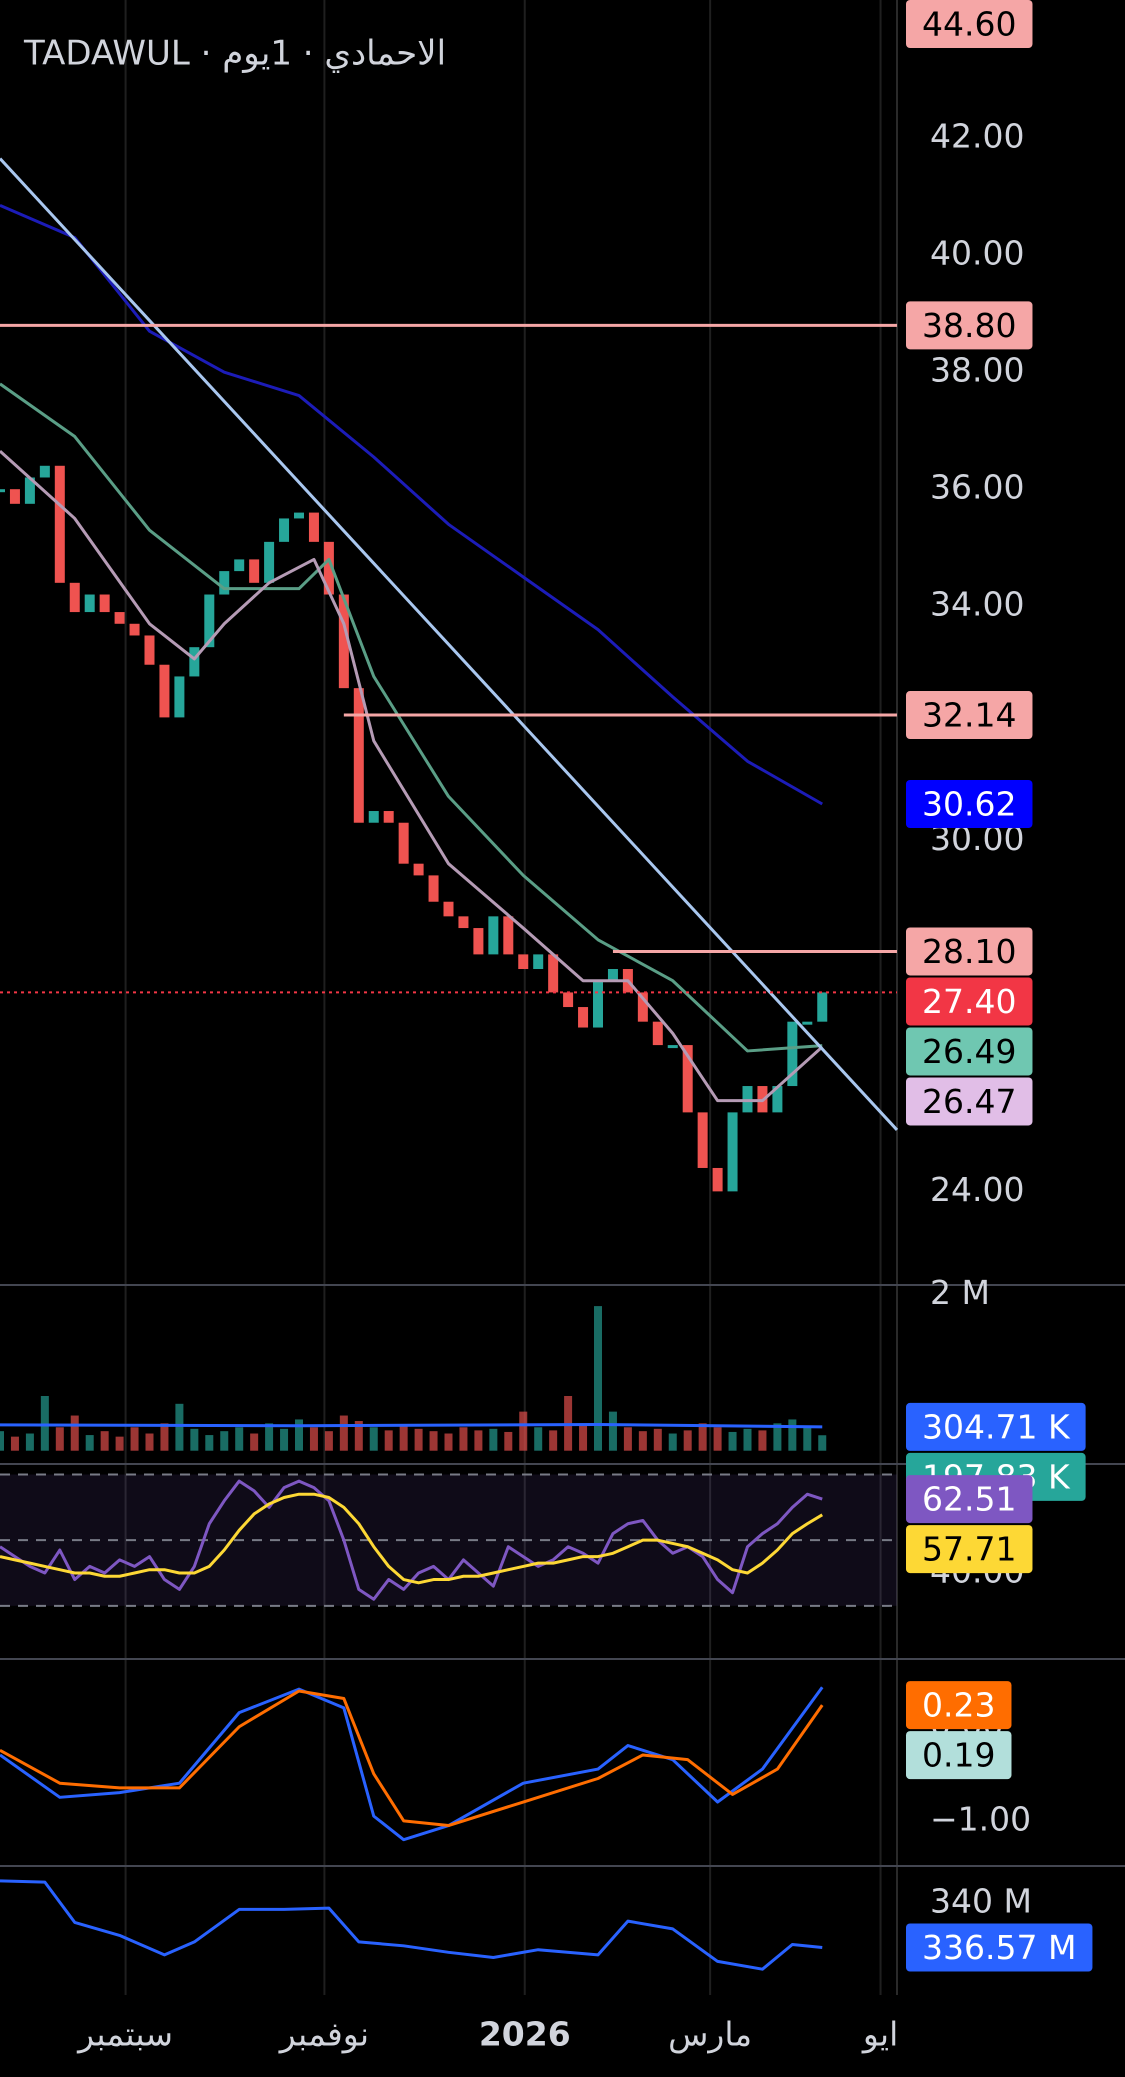 The width and height of the screenshot is (1125, 2077). I want to click on y-tick-label: −1.00, so click(980, 1818).